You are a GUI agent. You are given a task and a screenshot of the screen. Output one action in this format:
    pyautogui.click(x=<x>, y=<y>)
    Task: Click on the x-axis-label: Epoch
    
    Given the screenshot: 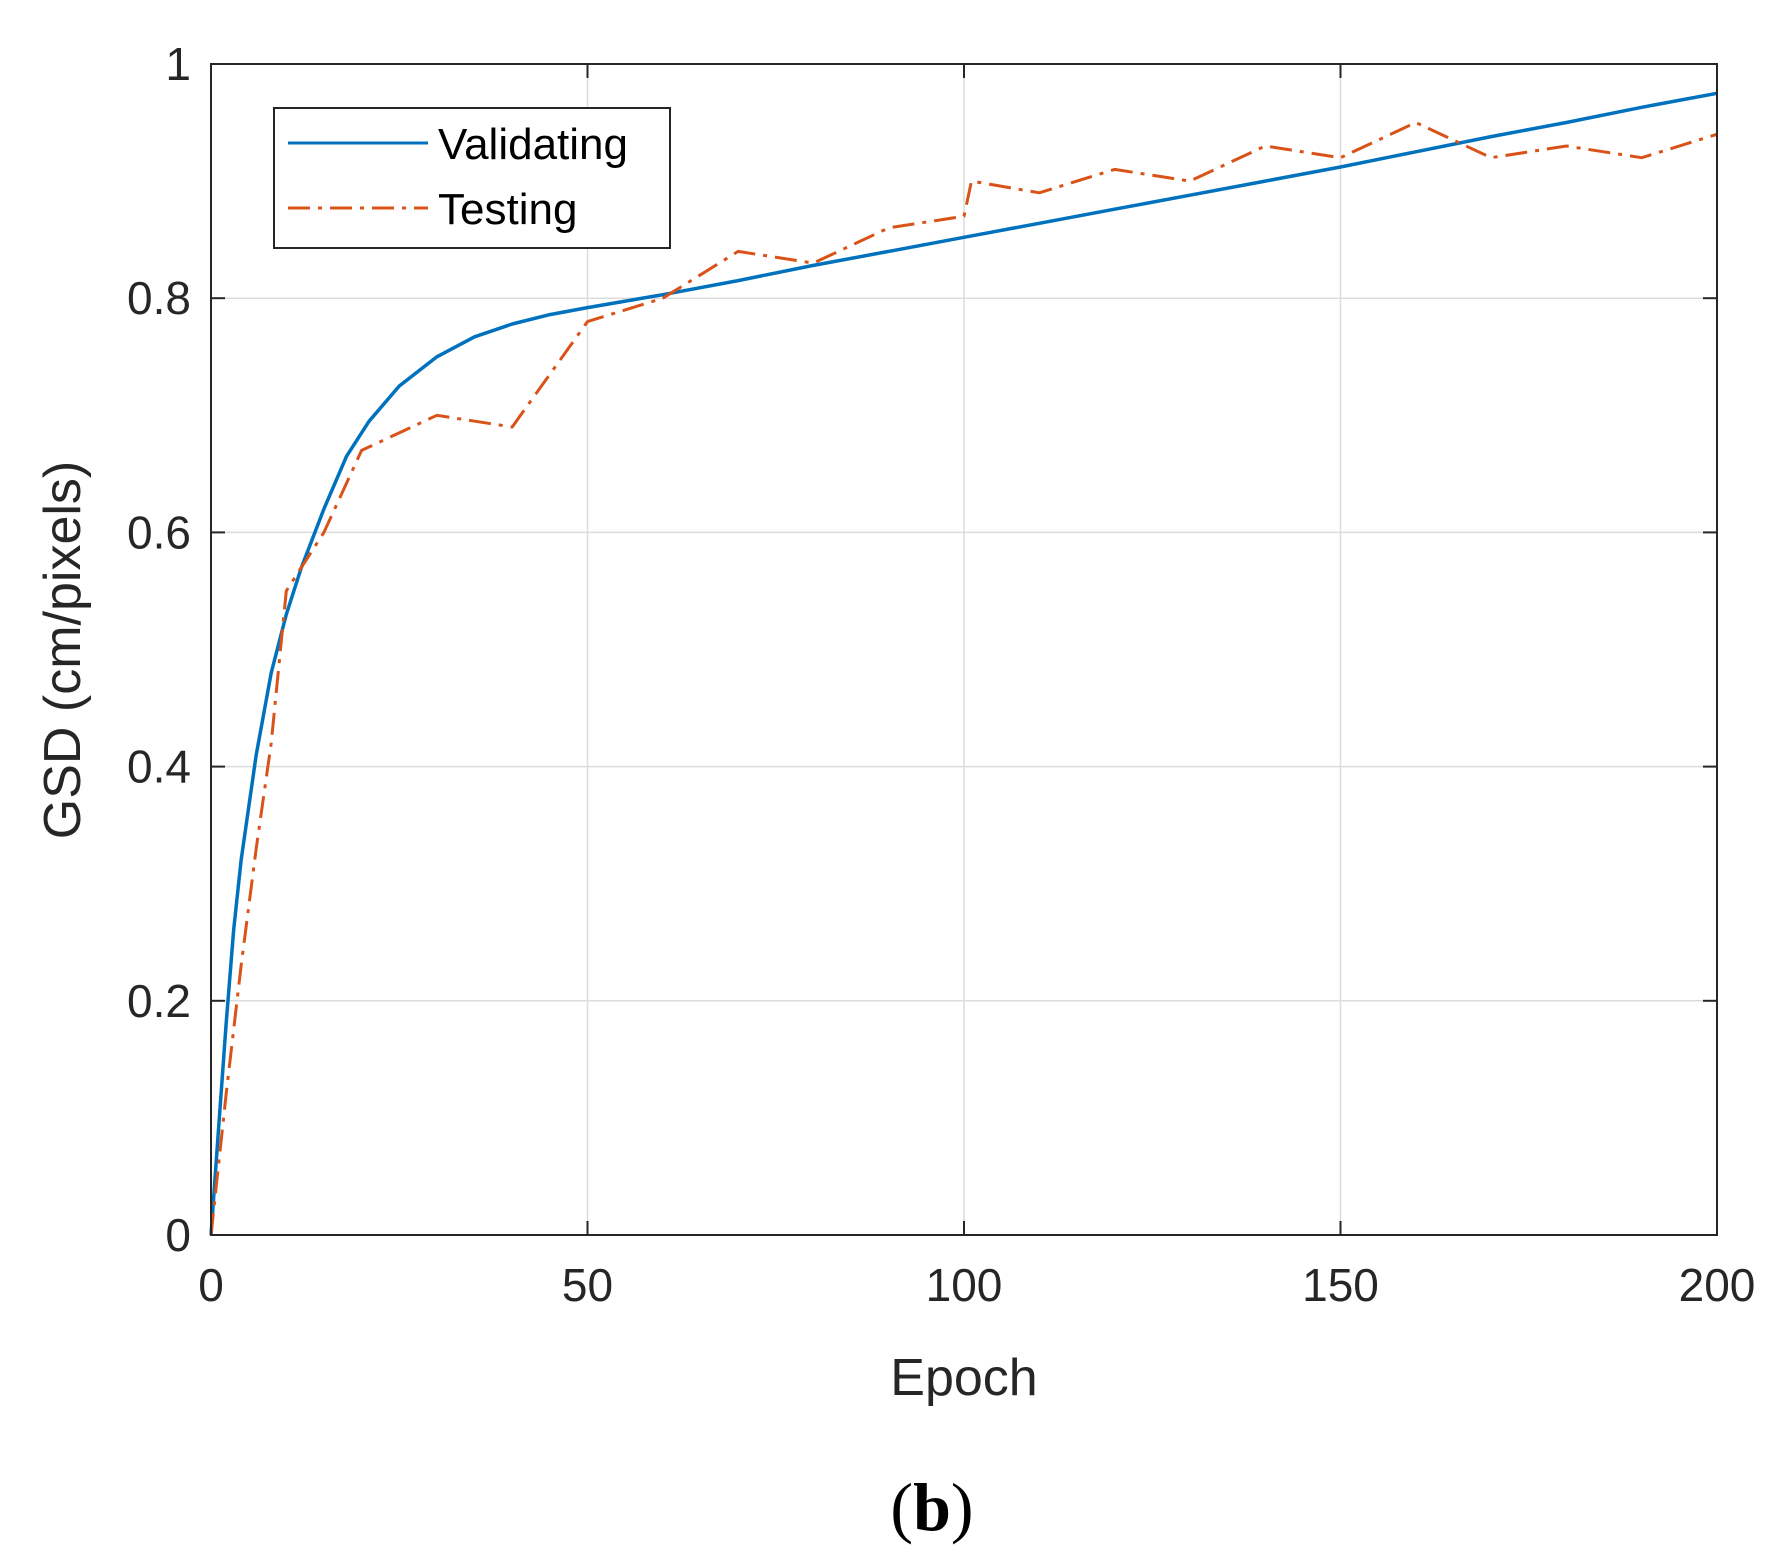 What is the action you would take?
    pyautogui.click(x=963, y=1378)
    